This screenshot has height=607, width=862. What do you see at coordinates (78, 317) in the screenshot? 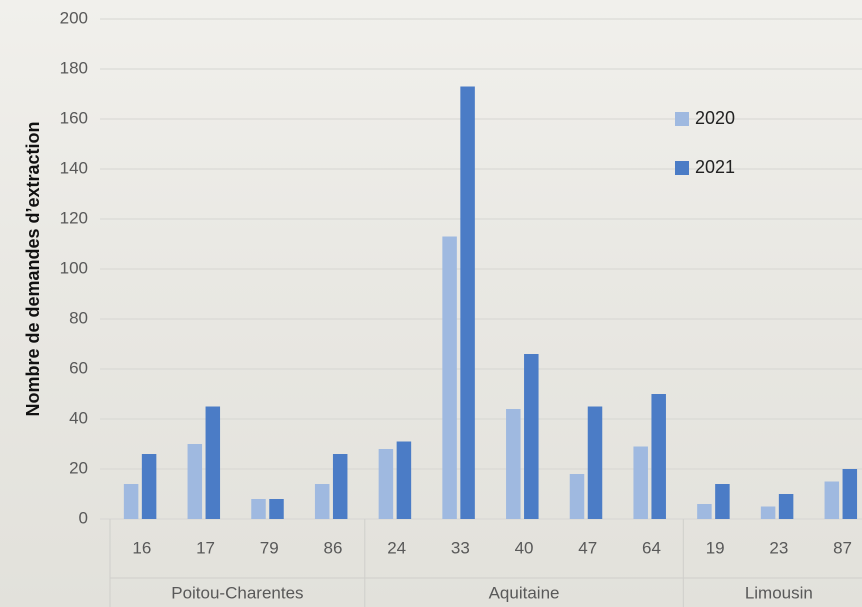
I see `y-tick-label: 80` at bounding box center [78, 317].